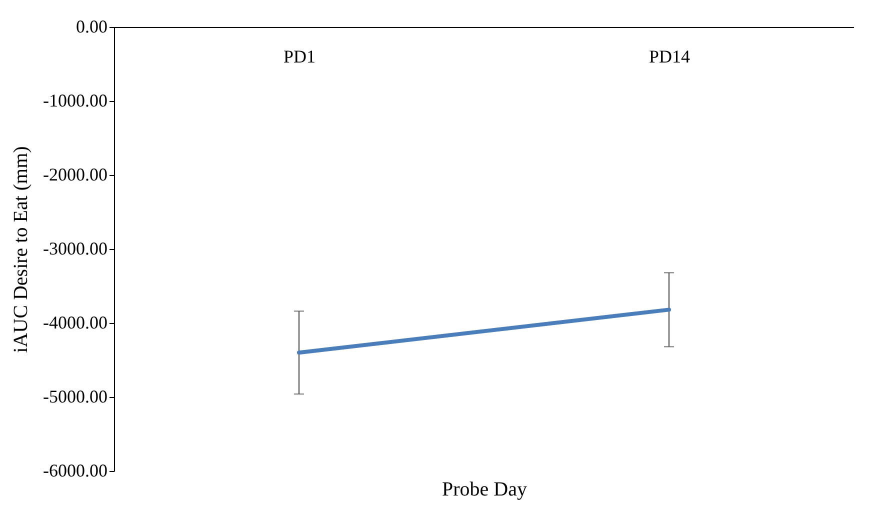 The width and height of the screenshot is (891, 522). What do you see at coordinates (75, 174) in the screenshot?
I see `y-tick-label: -2000.00` at bounding box center [75, 174].